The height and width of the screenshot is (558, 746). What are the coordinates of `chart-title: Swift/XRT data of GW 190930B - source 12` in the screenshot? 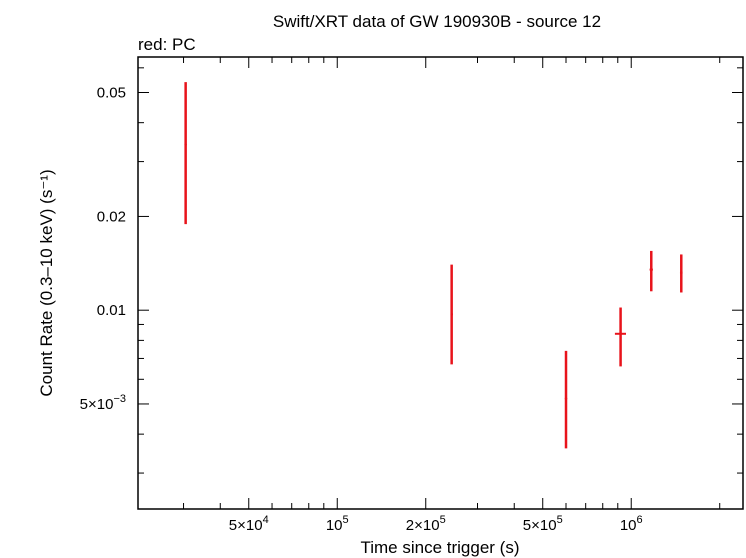 It's located at (437, 21).